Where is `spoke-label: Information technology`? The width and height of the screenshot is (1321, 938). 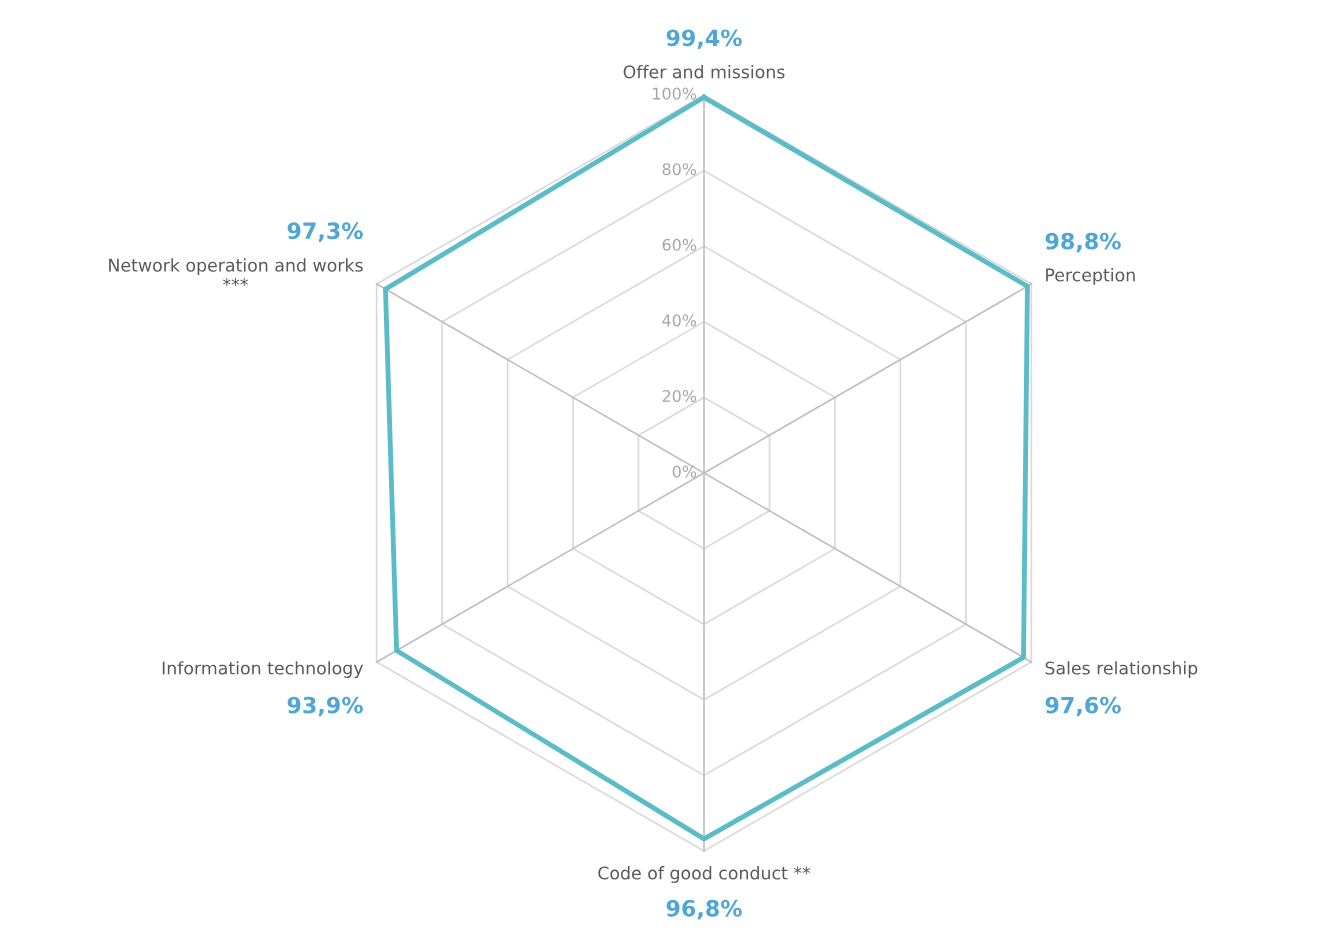 spoke-label: Information technology is located at coordinates (263, 669).